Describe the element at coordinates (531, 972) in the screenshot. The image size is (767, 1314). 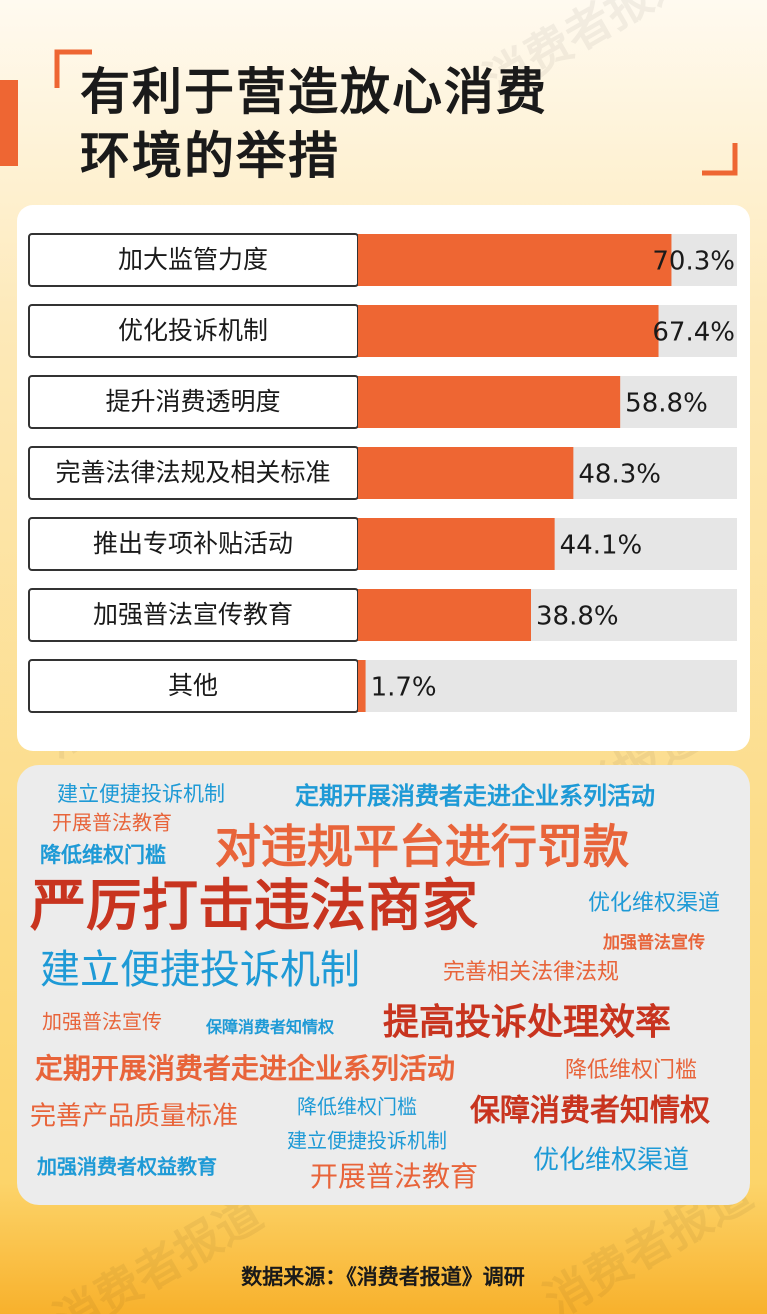
I see `word: 完善相关法律法规` at that location.